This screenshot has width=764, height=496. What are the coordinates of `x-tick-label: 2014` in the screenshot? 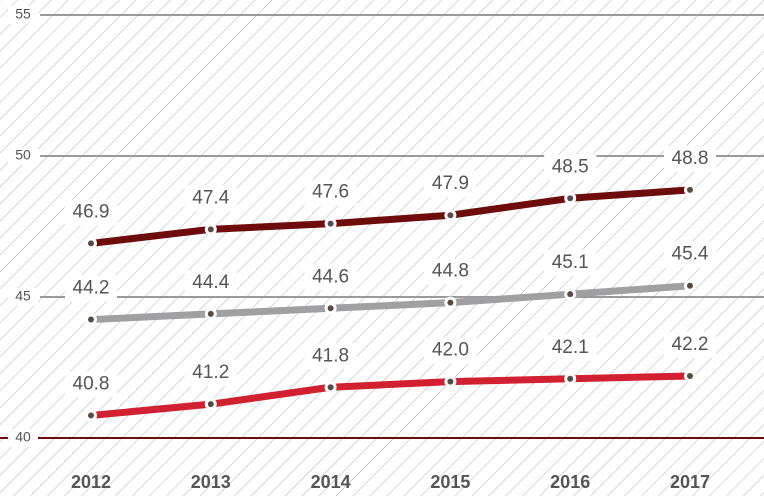 It's located at (331, 482).